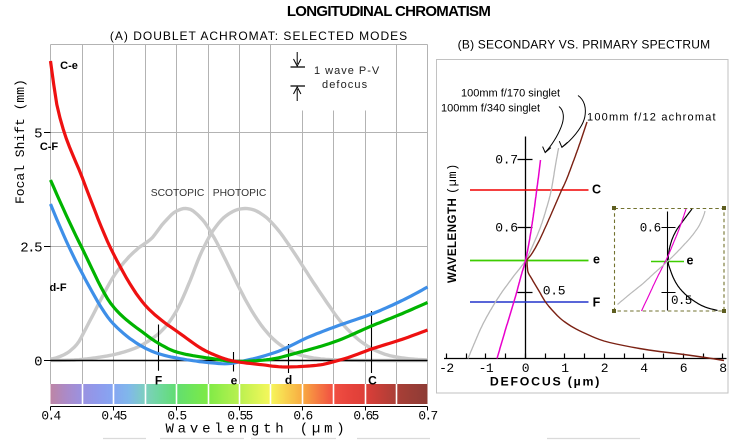 The height and width of the screenshot is (440, 733). What do you see at coordinates (490, 109) in the screenshot?
I see `svg-text: 100mm f/340 singlet` at bounding box center [490, 109].